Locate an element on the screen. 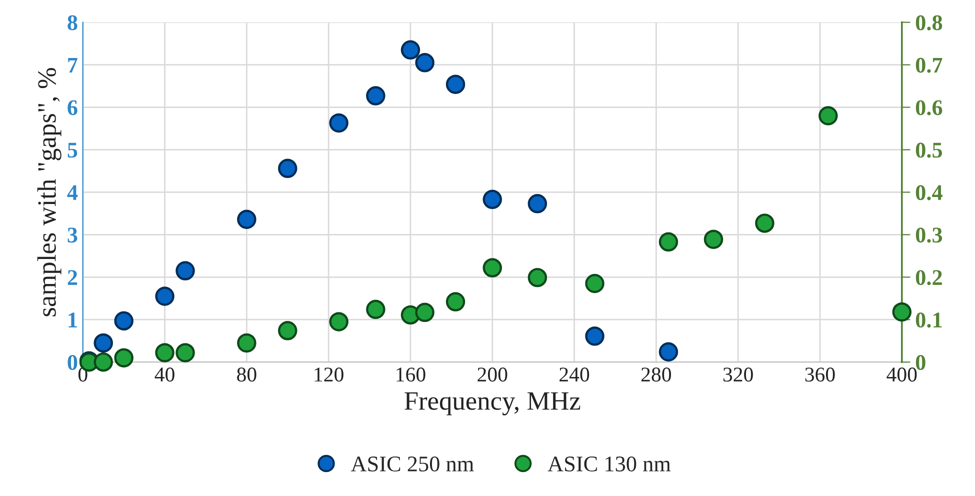 The image size is (975, 496). x-tick-label: 400 is located at coordinates (901, 375).